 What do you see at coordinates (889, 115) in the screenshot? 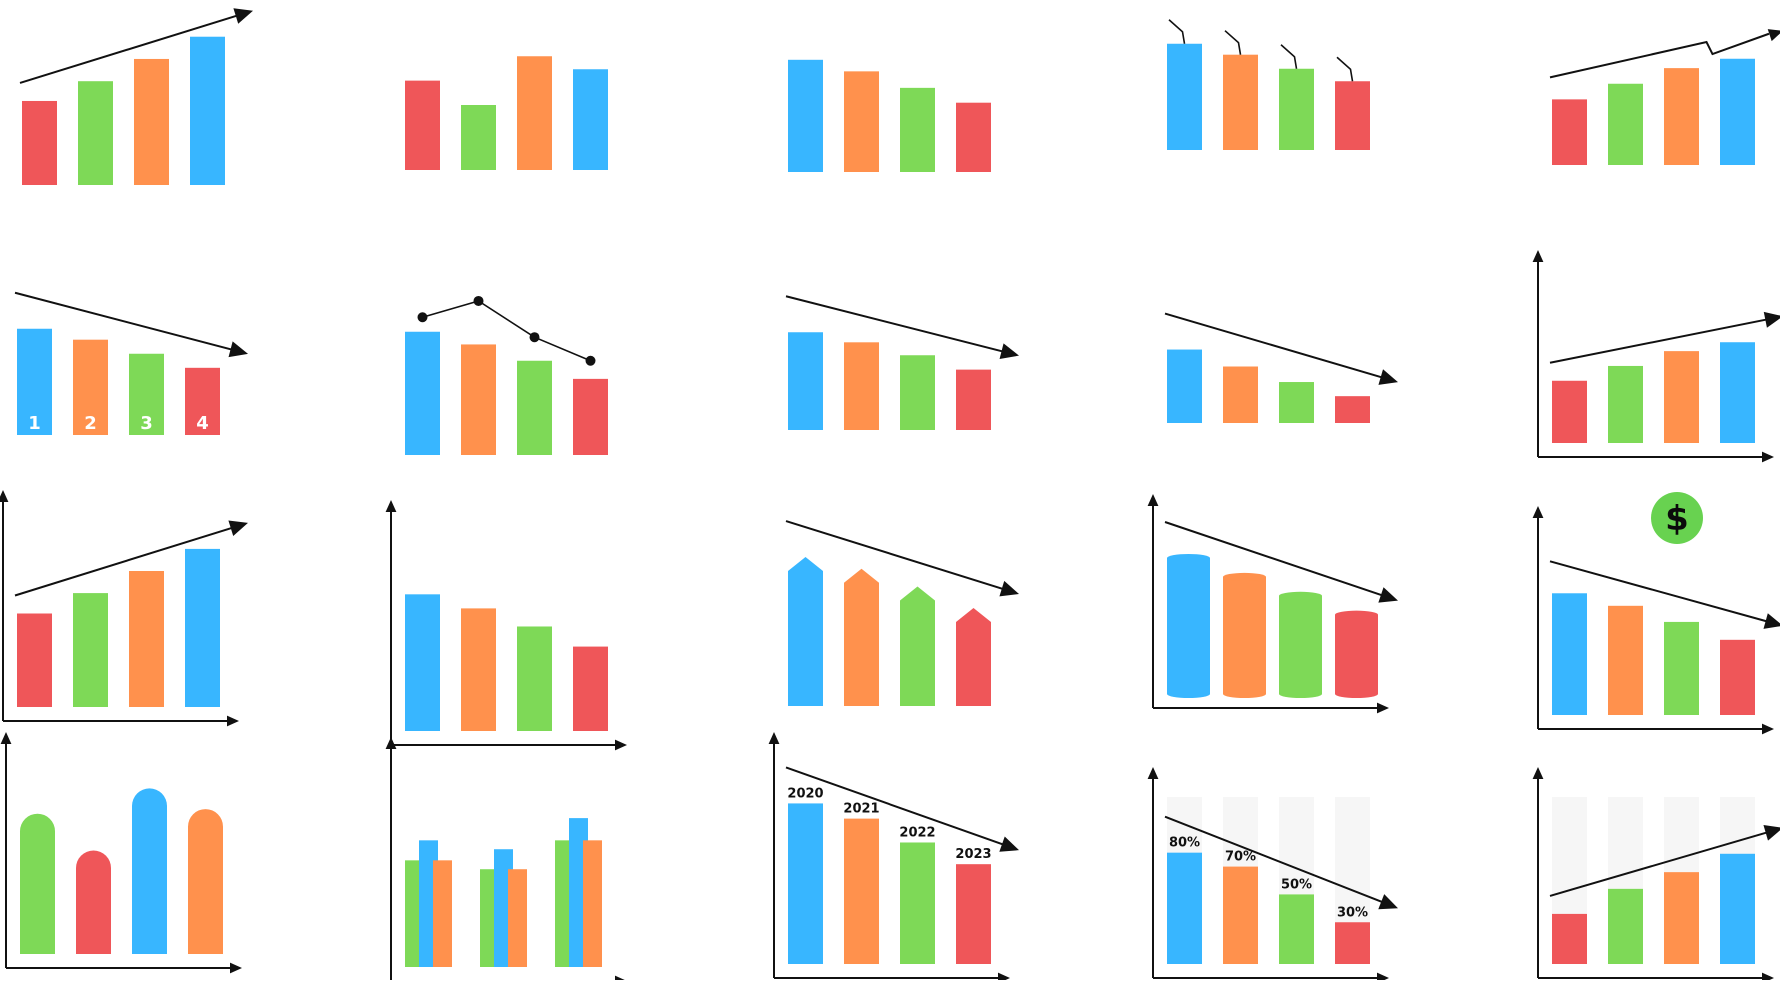
I see `chart-c3` at bounding box center [889, 115].